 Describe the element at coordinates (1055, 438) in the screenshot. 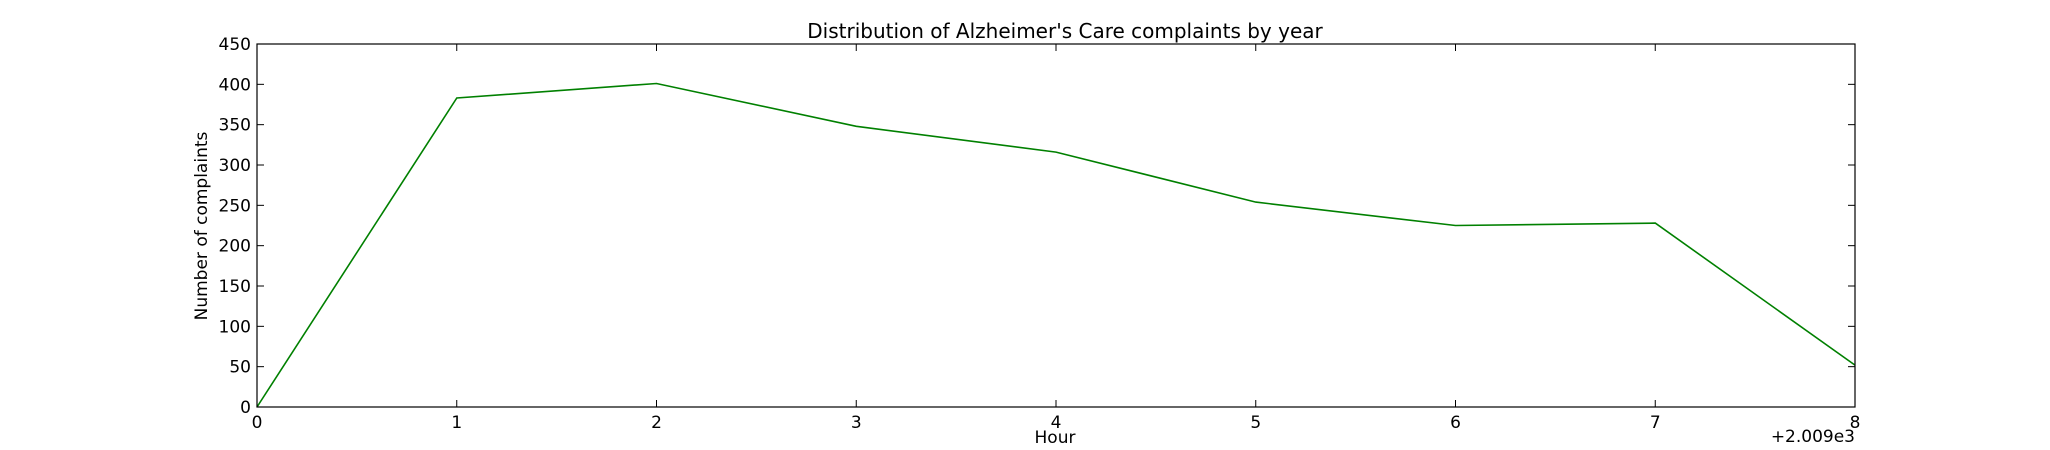

I see `x-axis-label: Hour` at that location.